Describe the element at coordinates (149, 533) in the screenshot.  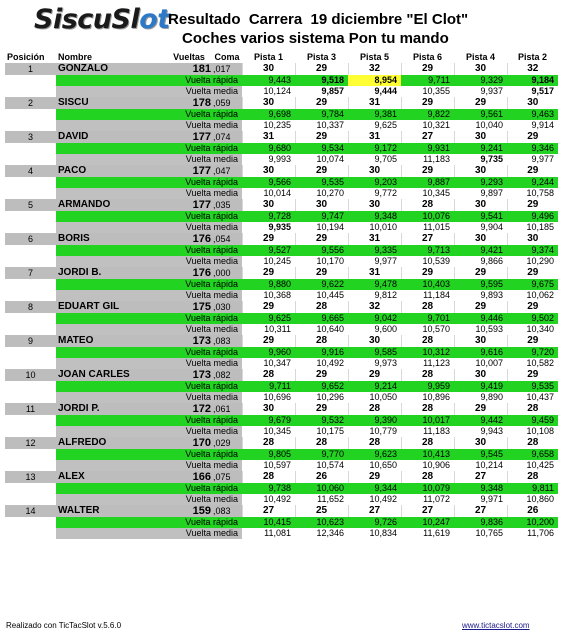
I see `average-lap-label: Vuelta media` at that location.